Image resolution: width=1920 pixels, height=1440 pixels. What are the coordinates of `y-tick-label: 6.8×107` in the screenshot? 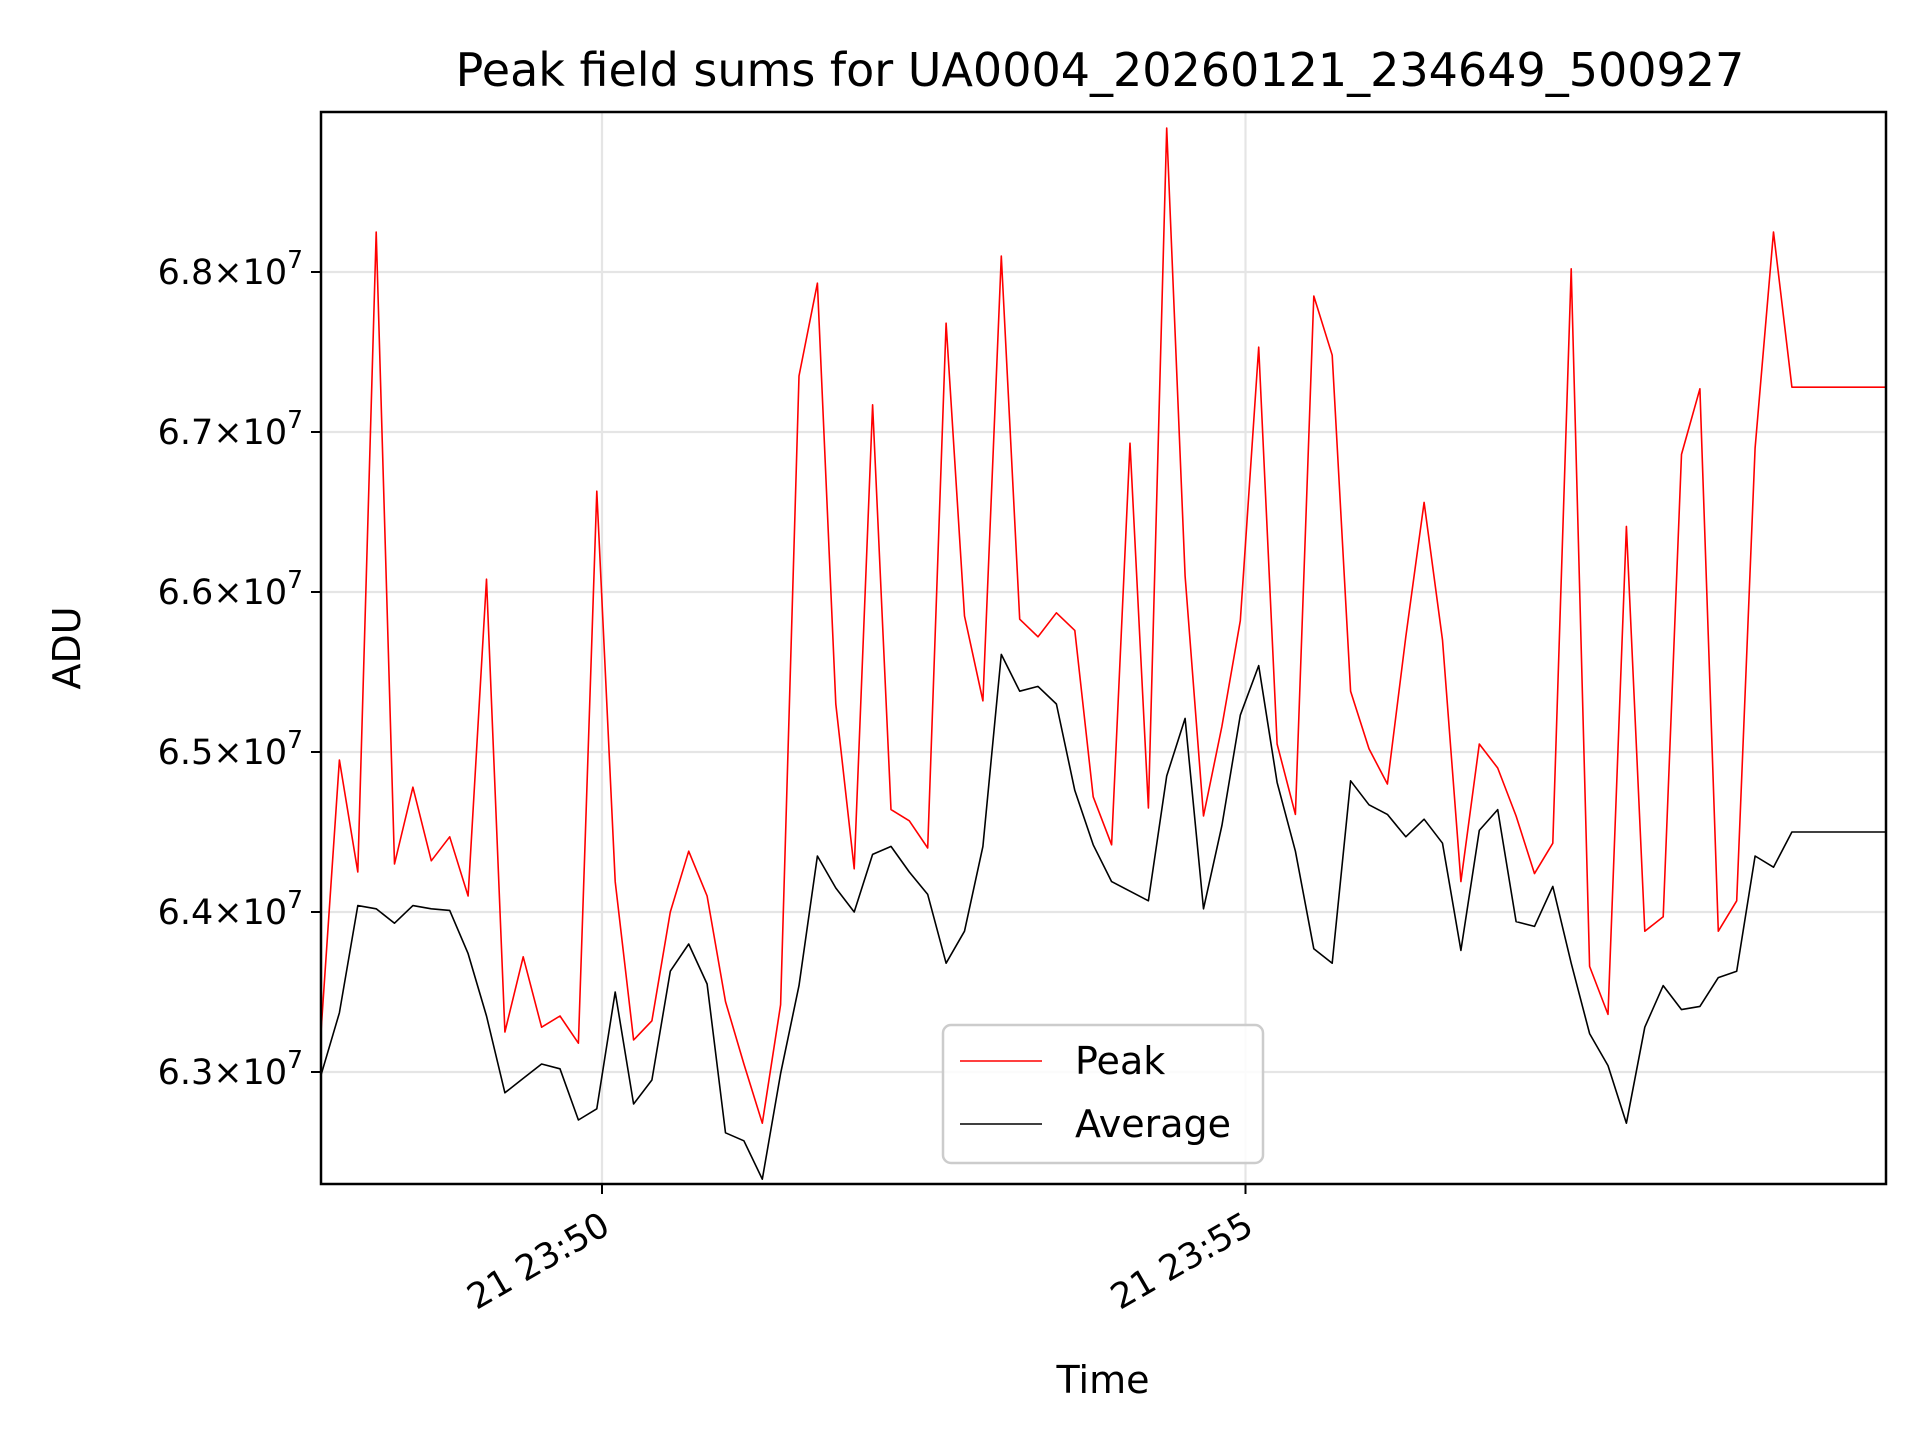 It's located at (230, 269).